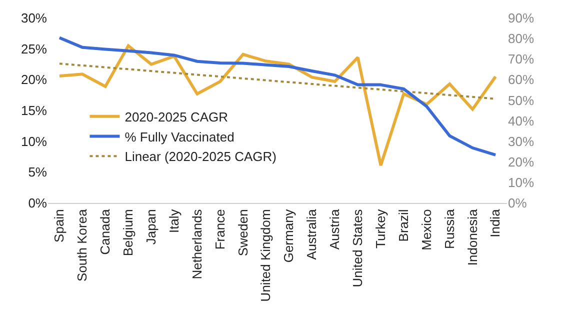  What do you see at coordinates (521, 38) in the screenshot?
I see `y2-tick-label: 80%` at bounding box center [521, 38].